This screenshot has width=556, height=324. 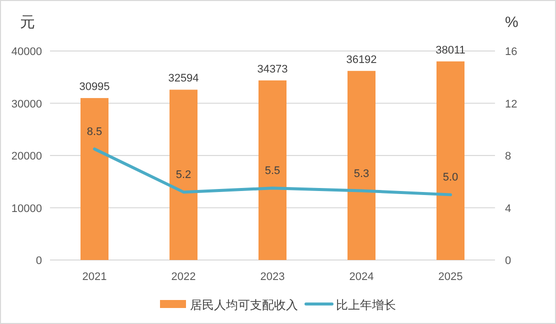 I want to click on y2-tick-label: 12, so click(x=511, y=104).